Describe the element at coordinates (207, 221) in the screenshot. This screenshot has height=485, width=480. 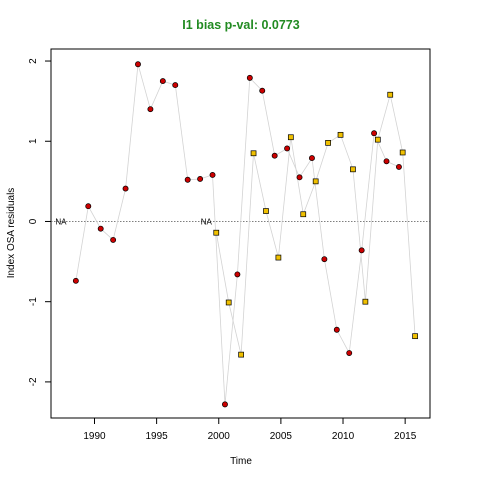
I see `series-2-na-label: NA` at that location.